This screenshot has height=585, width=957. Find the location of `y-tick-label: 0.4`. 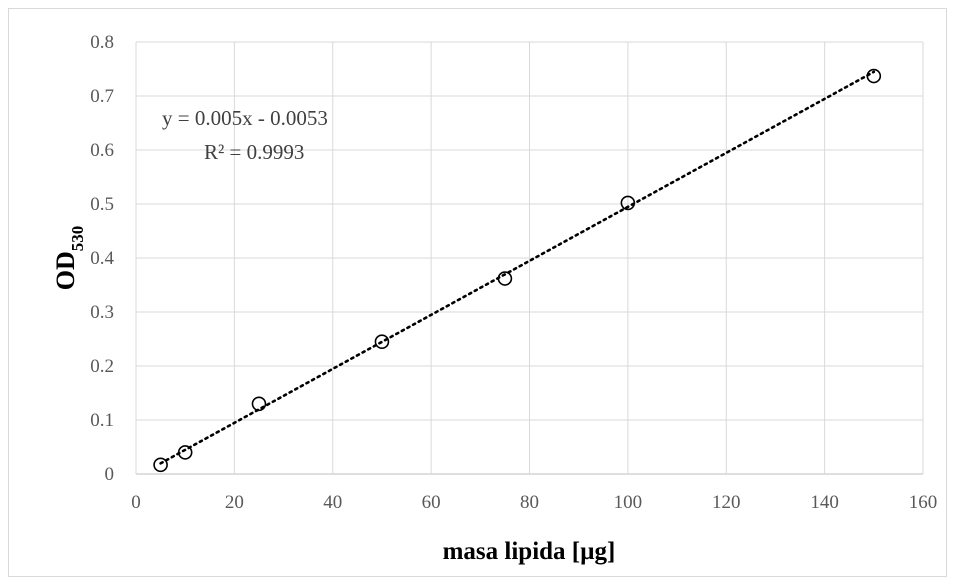

y-tick-label: 0.4 is located at coordinates (102, 258).